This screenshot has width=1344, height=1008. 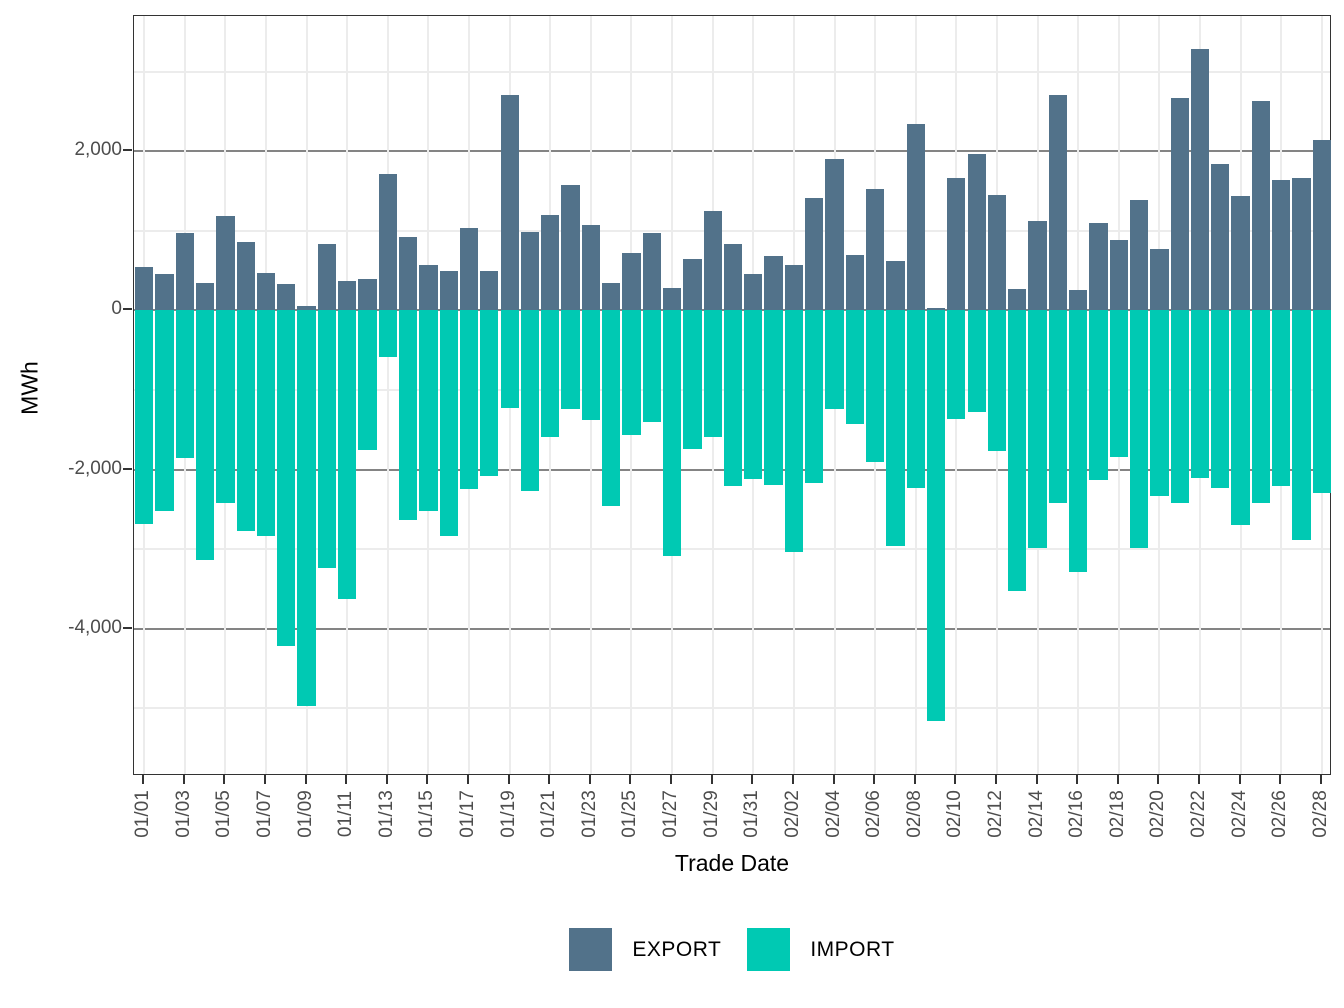 I want to click on x-axis-title: Trade Date, so click(x=732, y=863).